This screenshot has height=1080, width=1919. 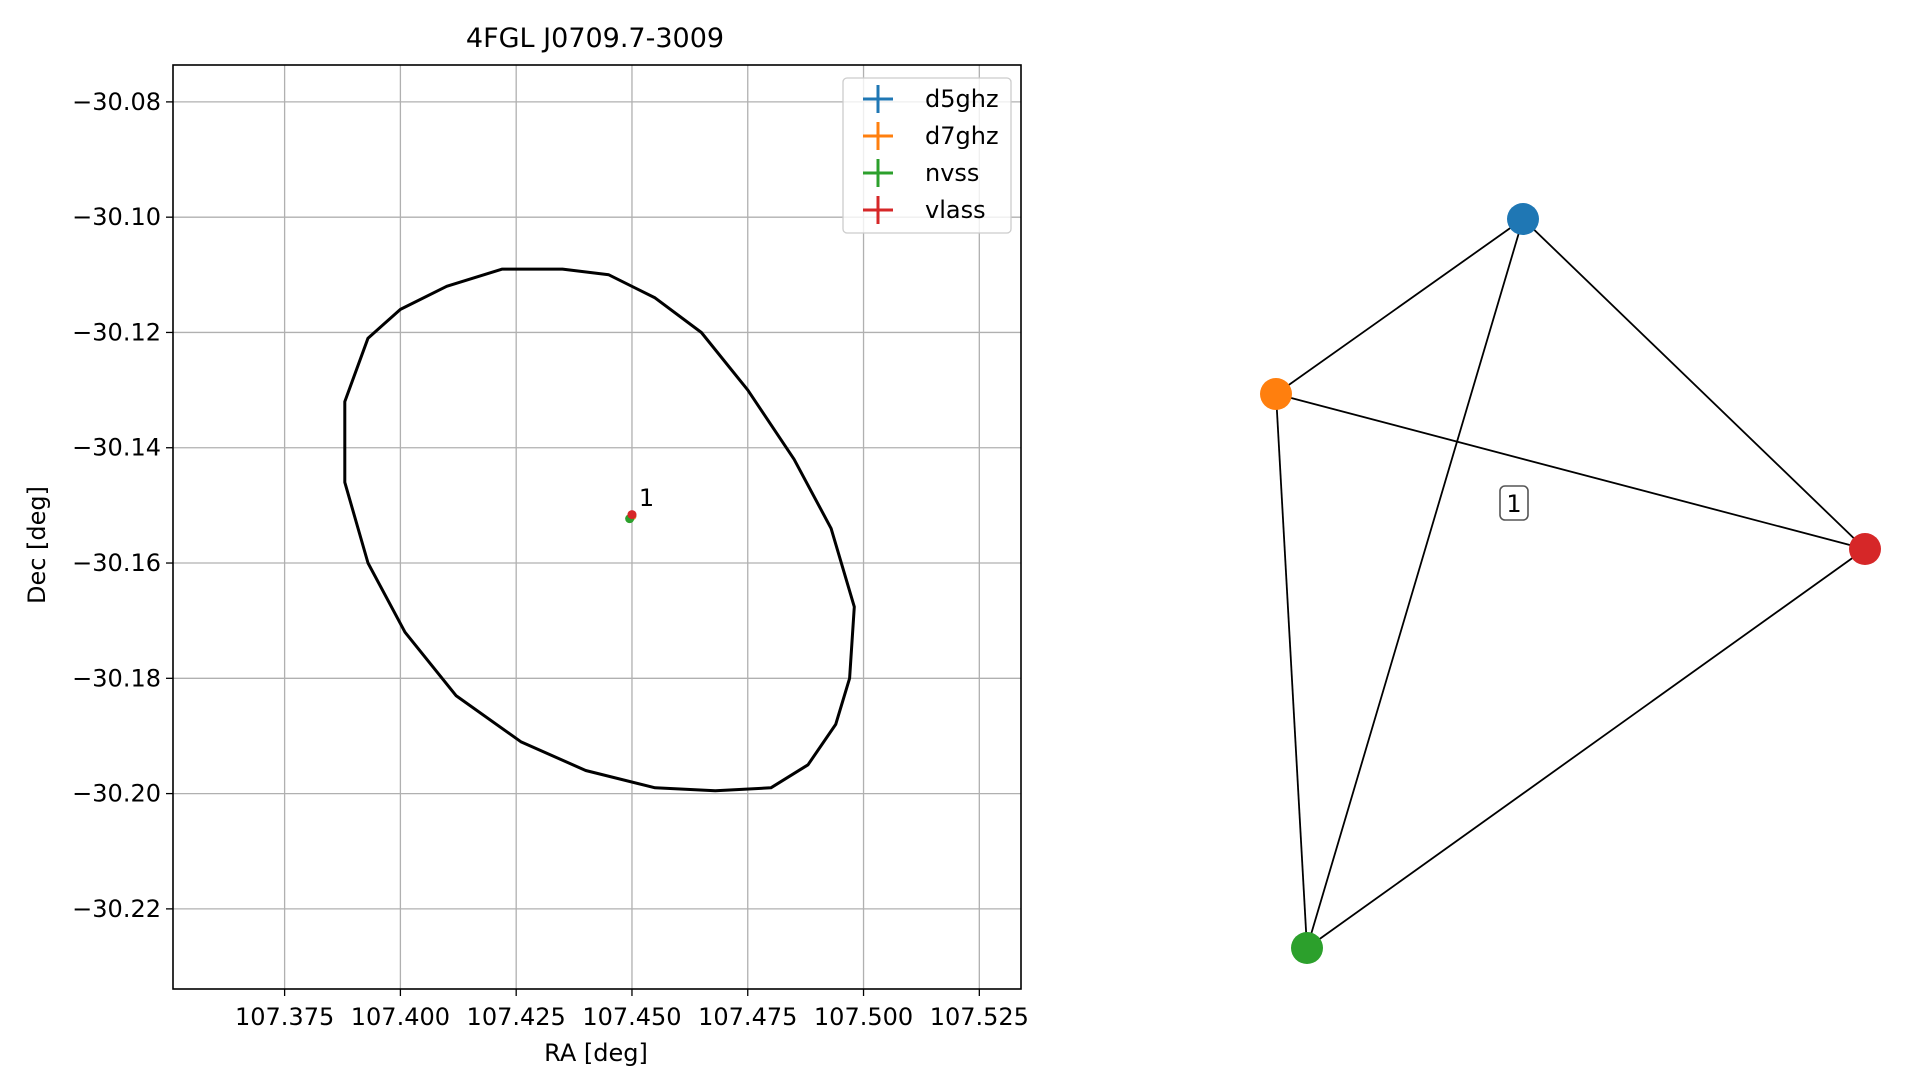 I want to click on x-tick-label: 107.525, so click(x=979, y=1017).